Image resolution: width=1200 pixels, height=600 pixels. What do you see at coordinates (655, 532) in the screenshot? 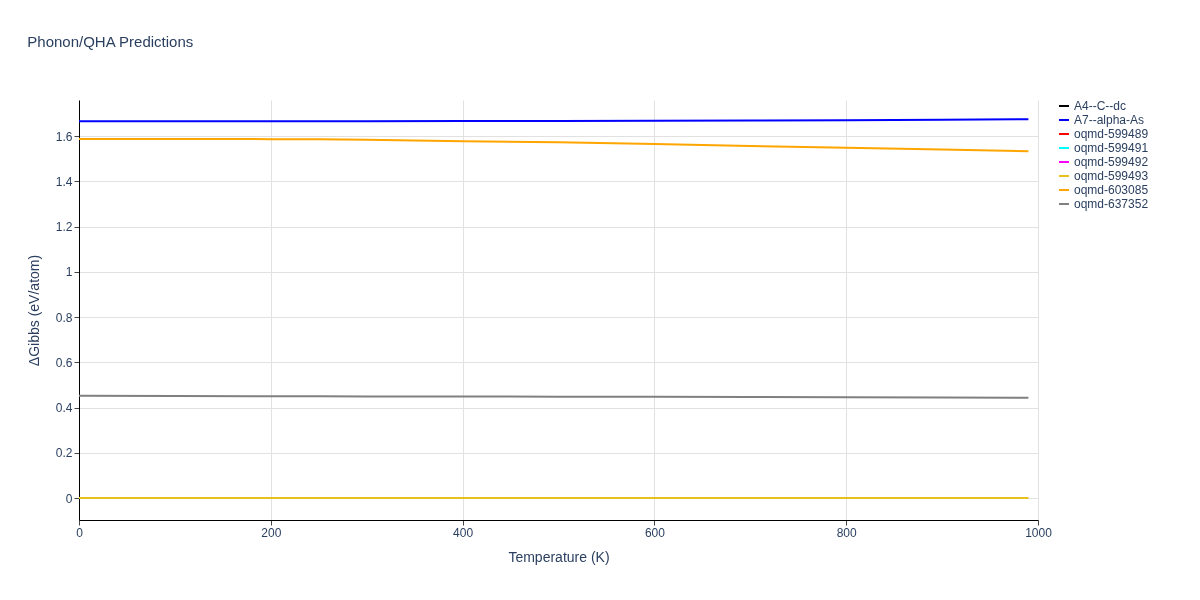
I see `x-tick-label: 600` at bounding box center [655, 532].